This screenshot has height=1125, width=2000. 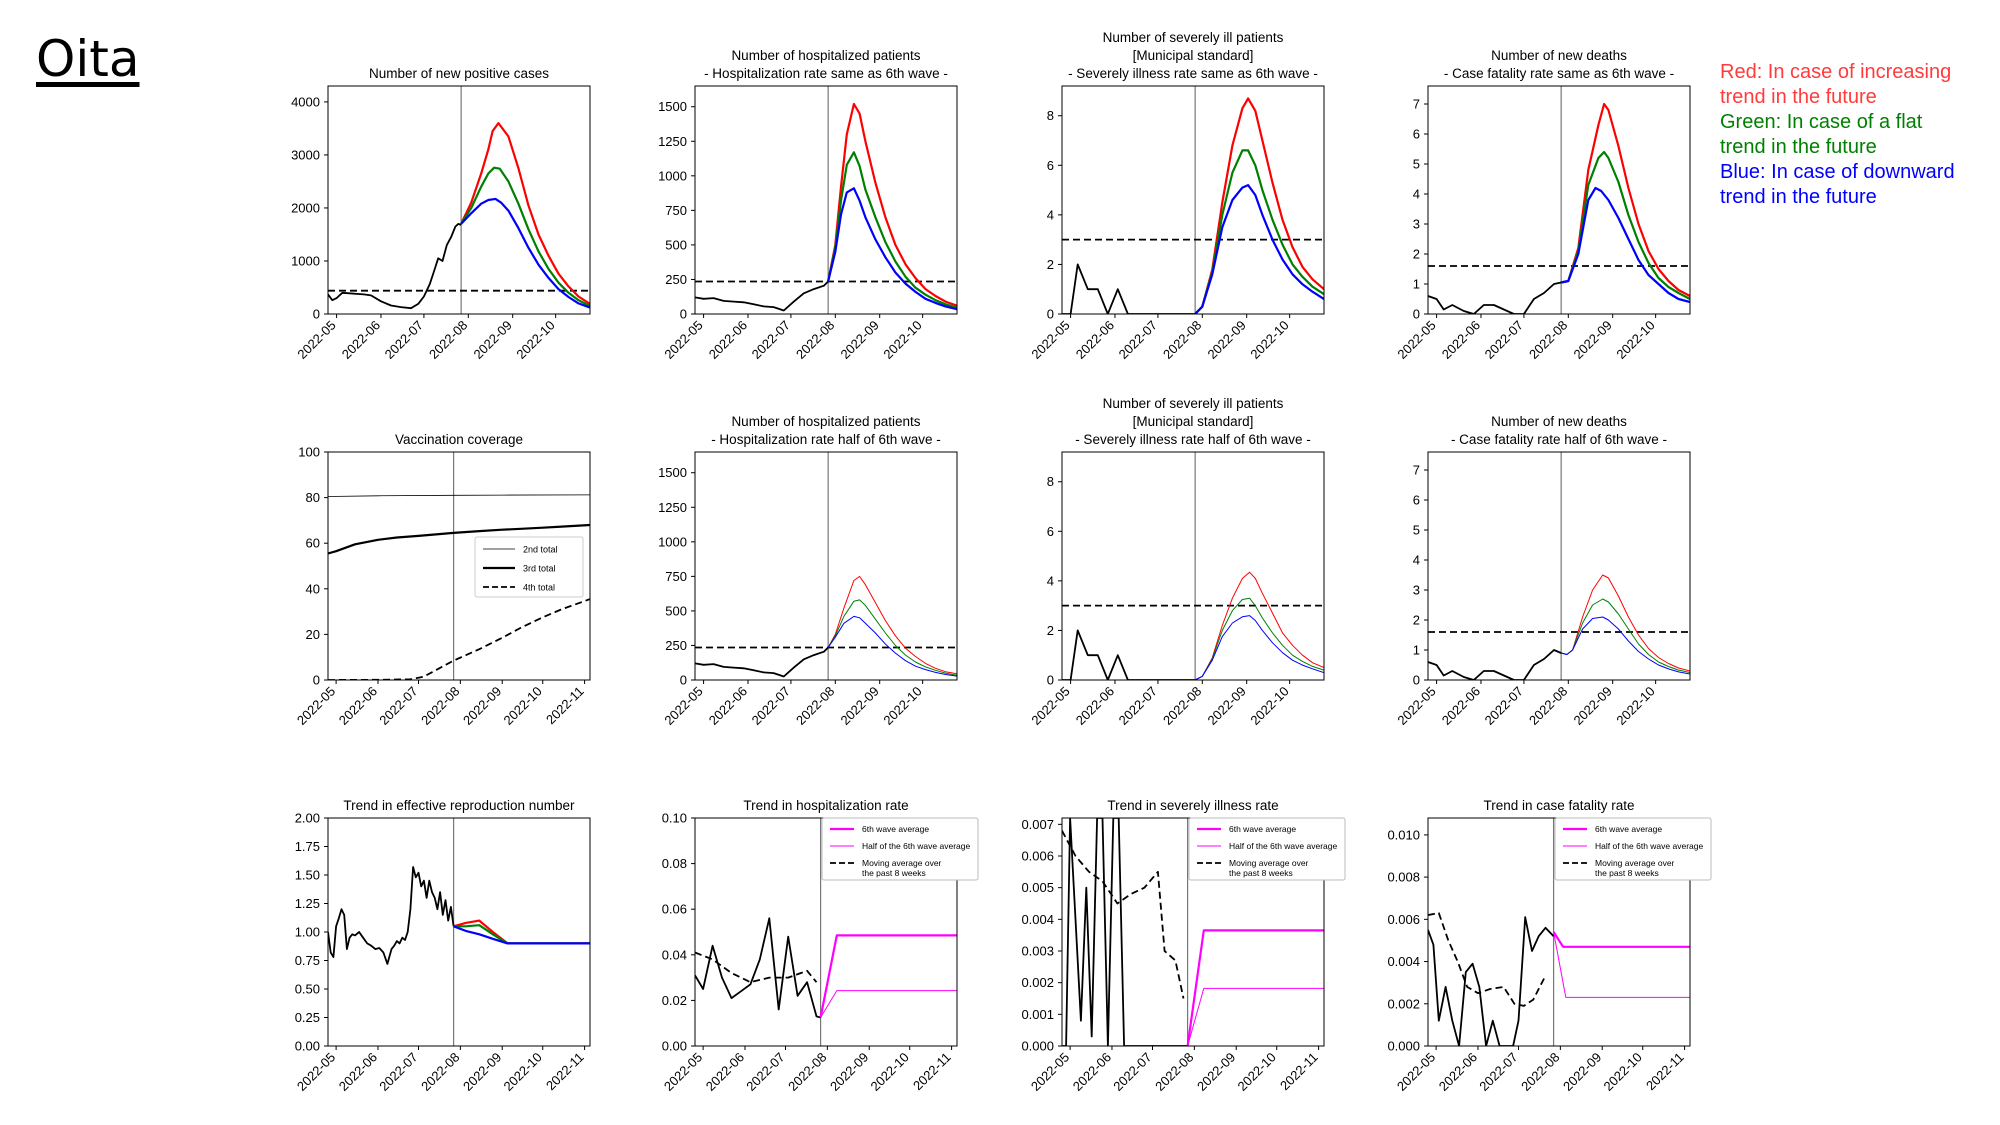 What do you see at coordinates (674, 1000) in the screenshot?
I see `y-tick-label: 0.02` at bounding box center [674, 1000].